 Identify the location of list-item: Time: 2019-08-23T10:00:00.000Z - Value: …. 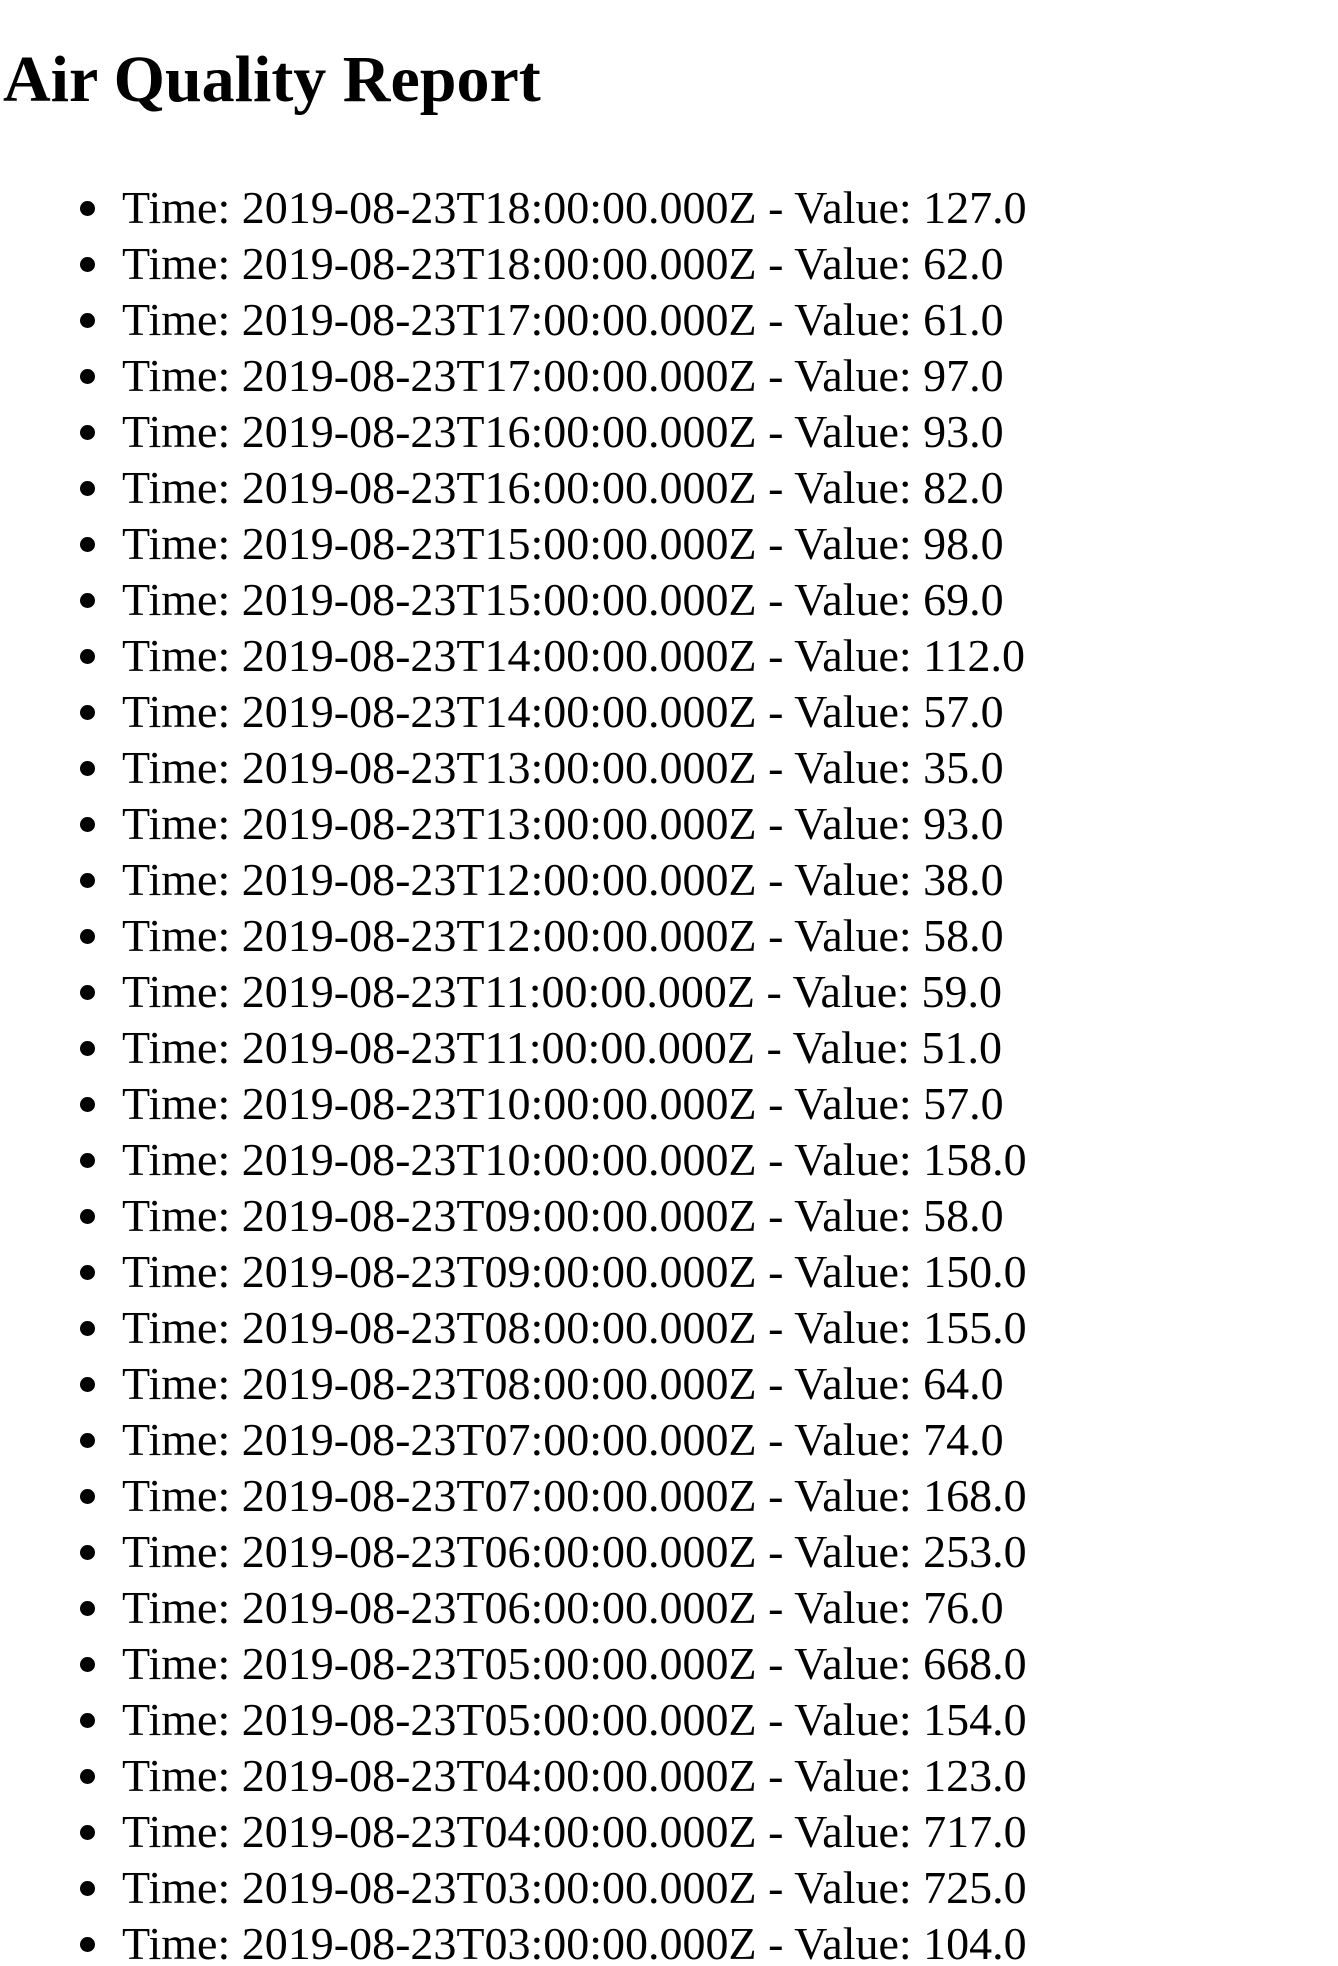
(513, 1160).